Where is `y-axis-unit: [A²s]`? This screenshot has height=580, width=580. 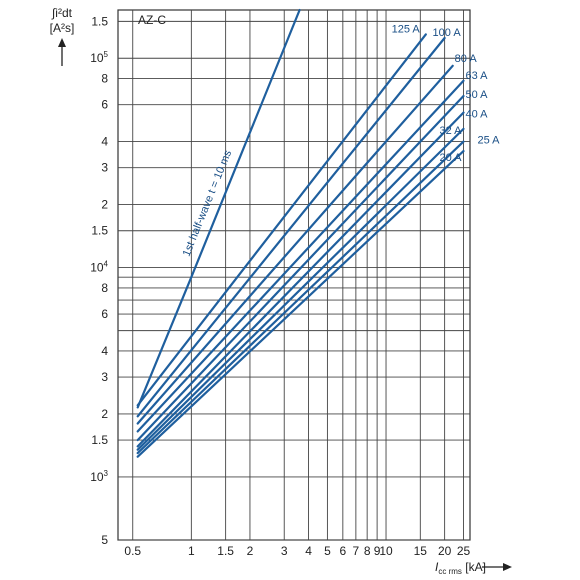
y-axis-unit: [A²s] is located at coordinates (62, 28).